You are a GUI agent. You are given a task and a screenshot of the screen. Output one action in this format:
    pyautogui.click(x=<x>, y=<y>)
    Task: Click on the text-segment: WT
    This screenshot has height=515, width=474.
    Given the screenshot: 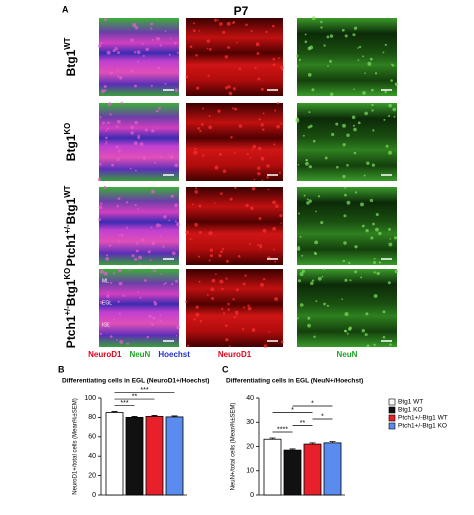 What is the action you would take?
    pyautogui.click(x=67, y=43)
    